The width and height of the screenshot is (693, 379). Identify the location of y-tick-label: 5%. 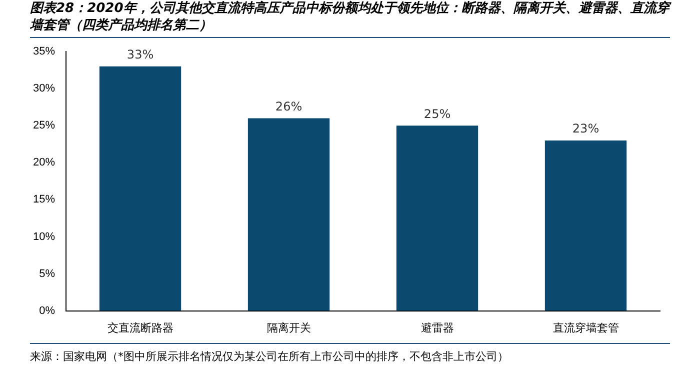
(47, 274).